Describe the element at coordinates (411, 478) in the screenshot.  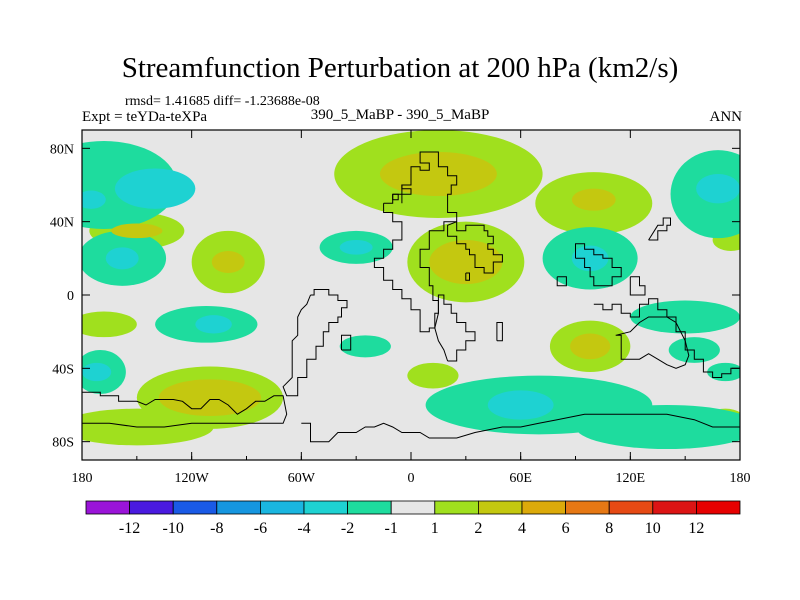
I see `x-tick-label: 0` at that location.